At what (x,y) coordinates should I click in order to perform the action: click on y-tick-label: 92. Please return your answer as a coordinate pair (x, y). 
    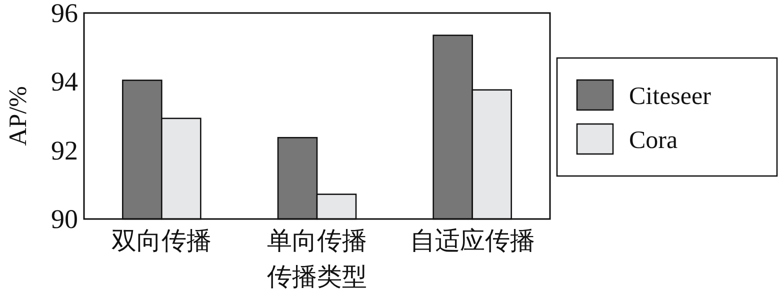
    Looking at the image, I should click on (64, 150).